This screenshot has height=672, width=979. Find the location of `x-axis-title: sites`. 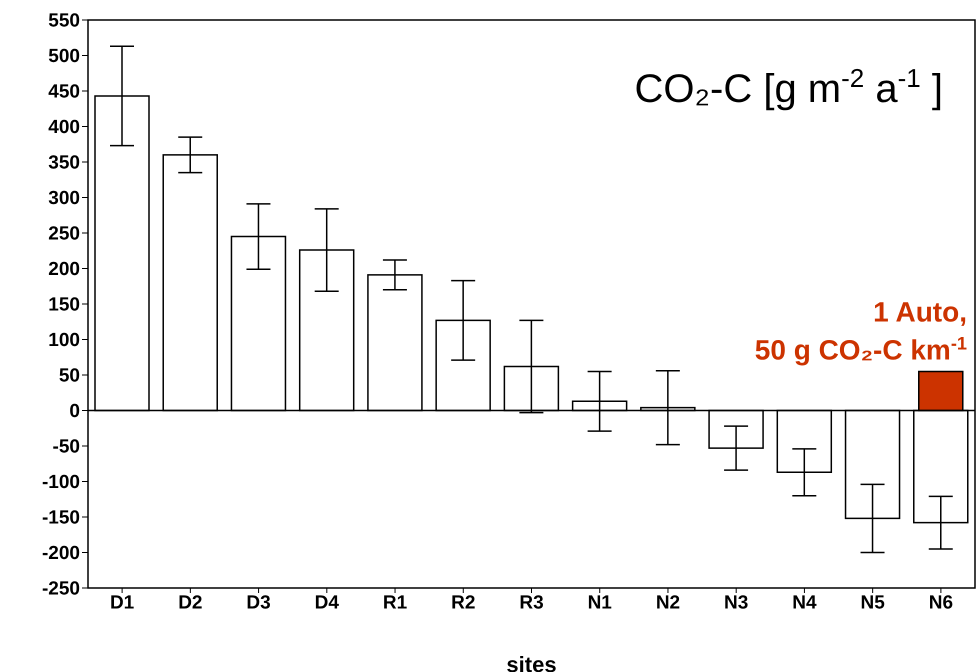

x-axis-title: sites is located at coordinates (531, 662).